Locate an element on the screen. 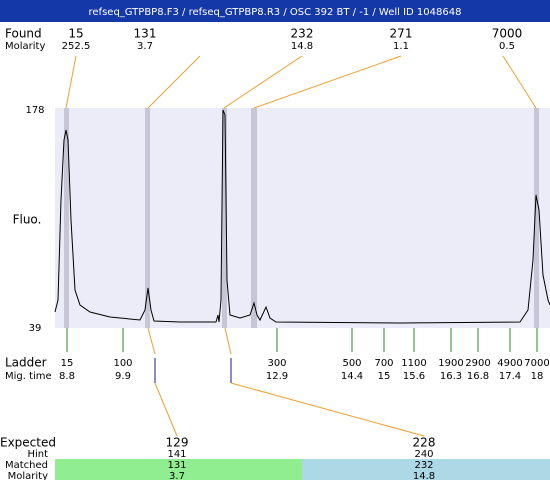  found-molarity: 252.5 is located at coordinates (76, 46).